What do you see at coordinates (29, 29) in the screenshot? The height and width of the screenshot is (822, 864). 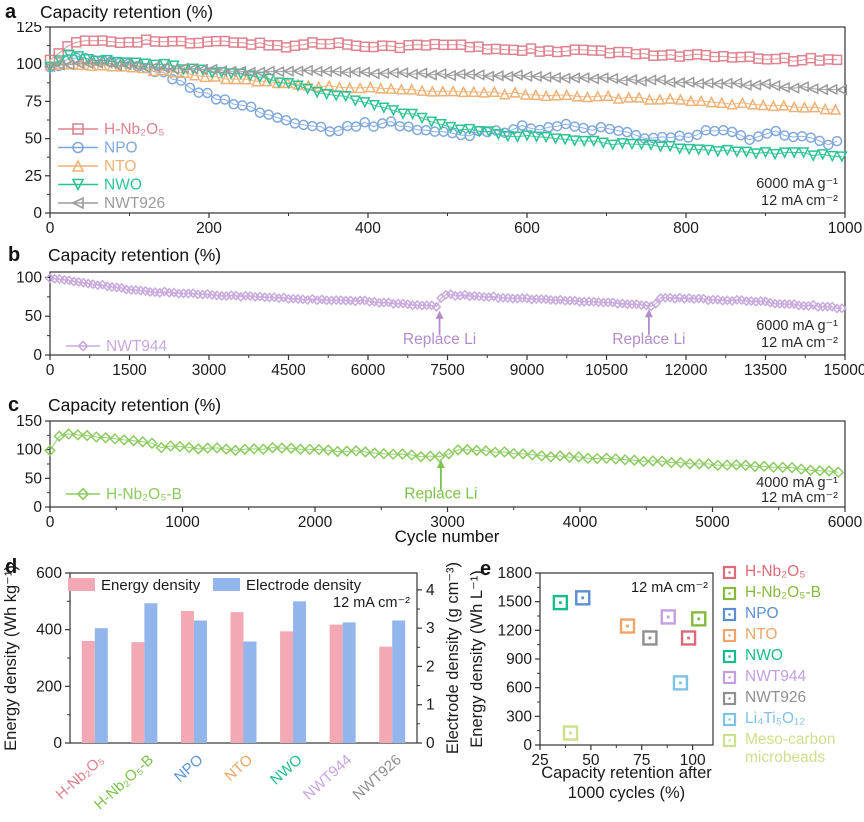 I see `text-shape: 125` at bounding box center [29, 29].